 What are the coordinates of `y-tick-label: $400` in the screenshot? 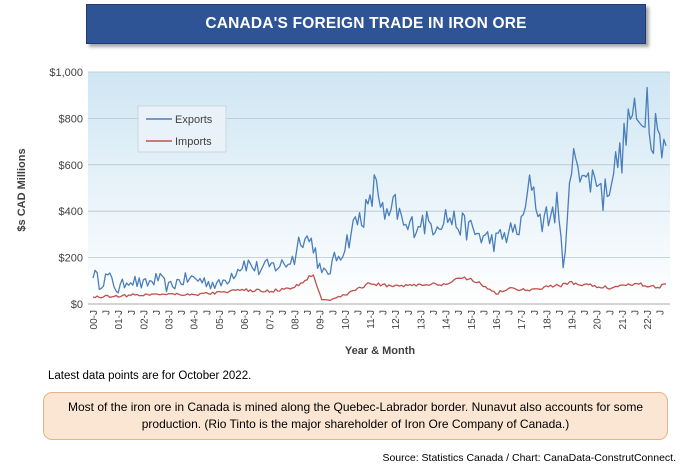 It's located at (71, 212).